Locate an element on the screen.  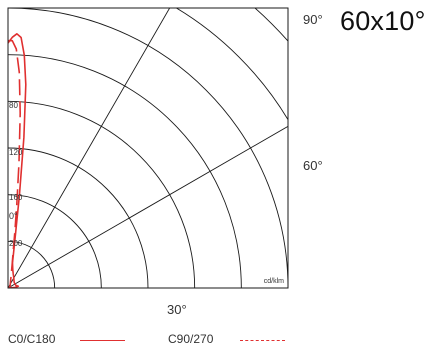
legend-swatch-dashed is located at coordinates (262, 340).